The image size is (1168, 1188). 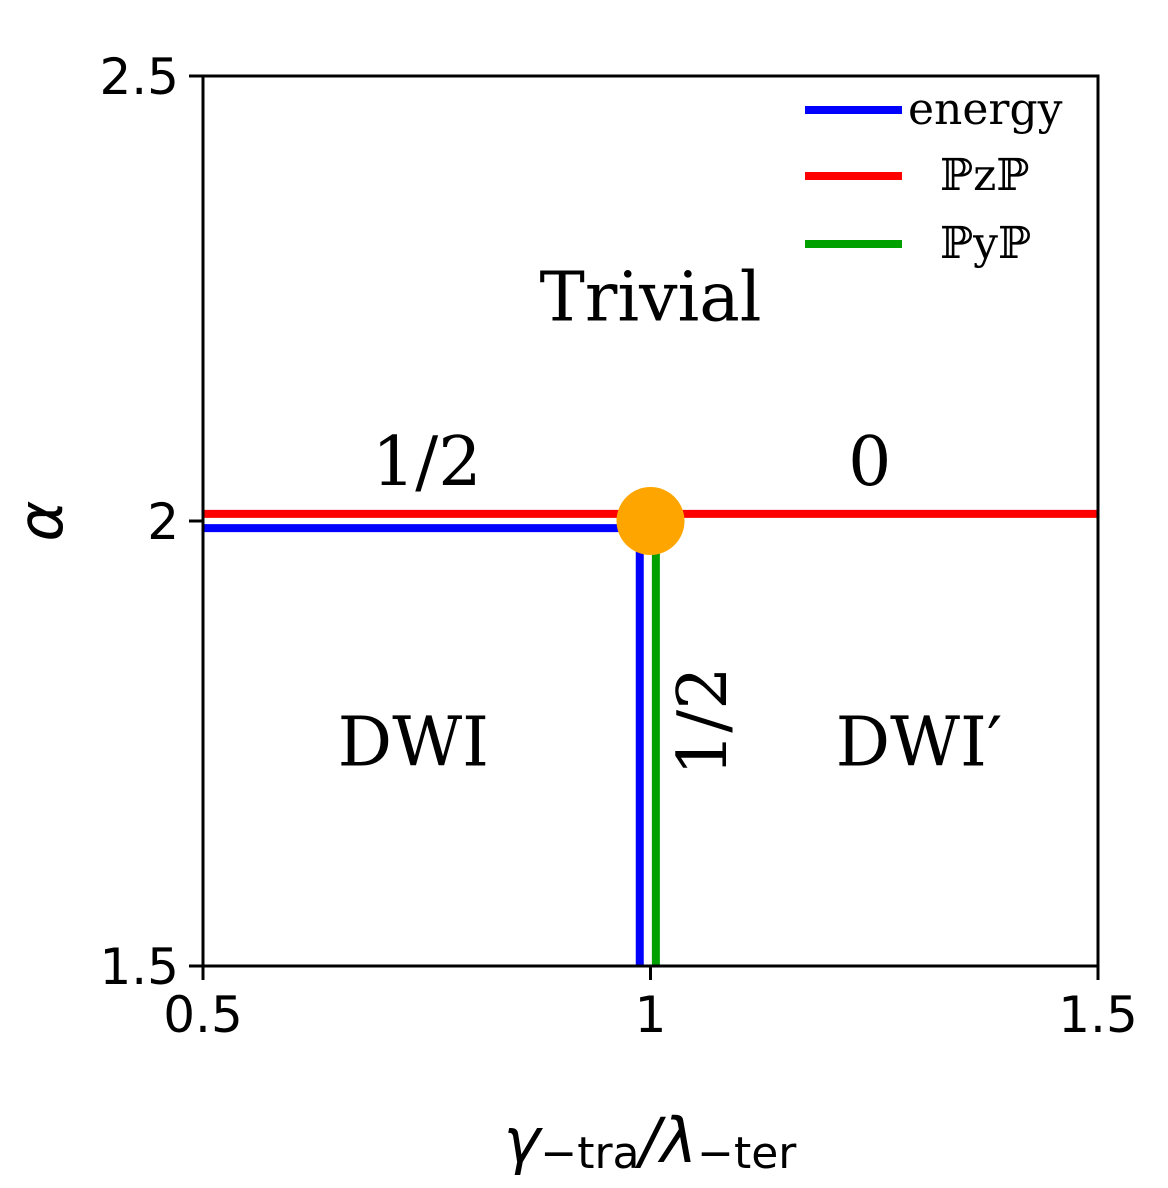 What do you see at coordinates (413, 742) in the screenshot?
I see `region-annotation-3: DWI` at bounding box center [413, 742].